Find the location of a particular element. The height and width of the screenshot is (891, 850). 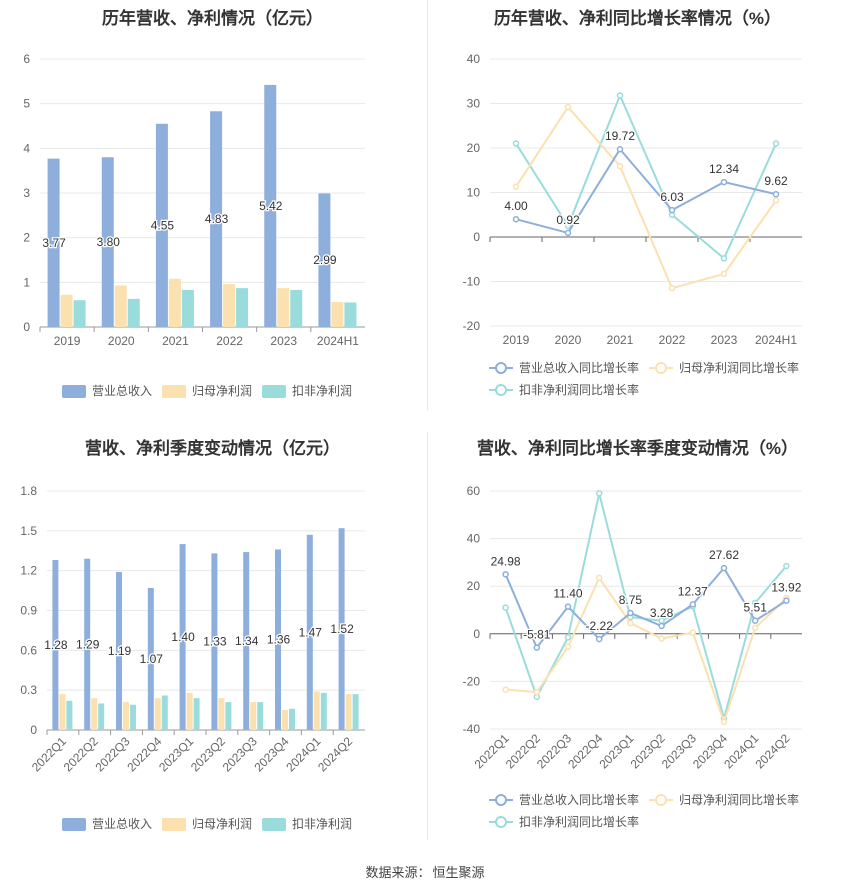

legend-label: 归母净利润 is located at coordinates (222, 824).